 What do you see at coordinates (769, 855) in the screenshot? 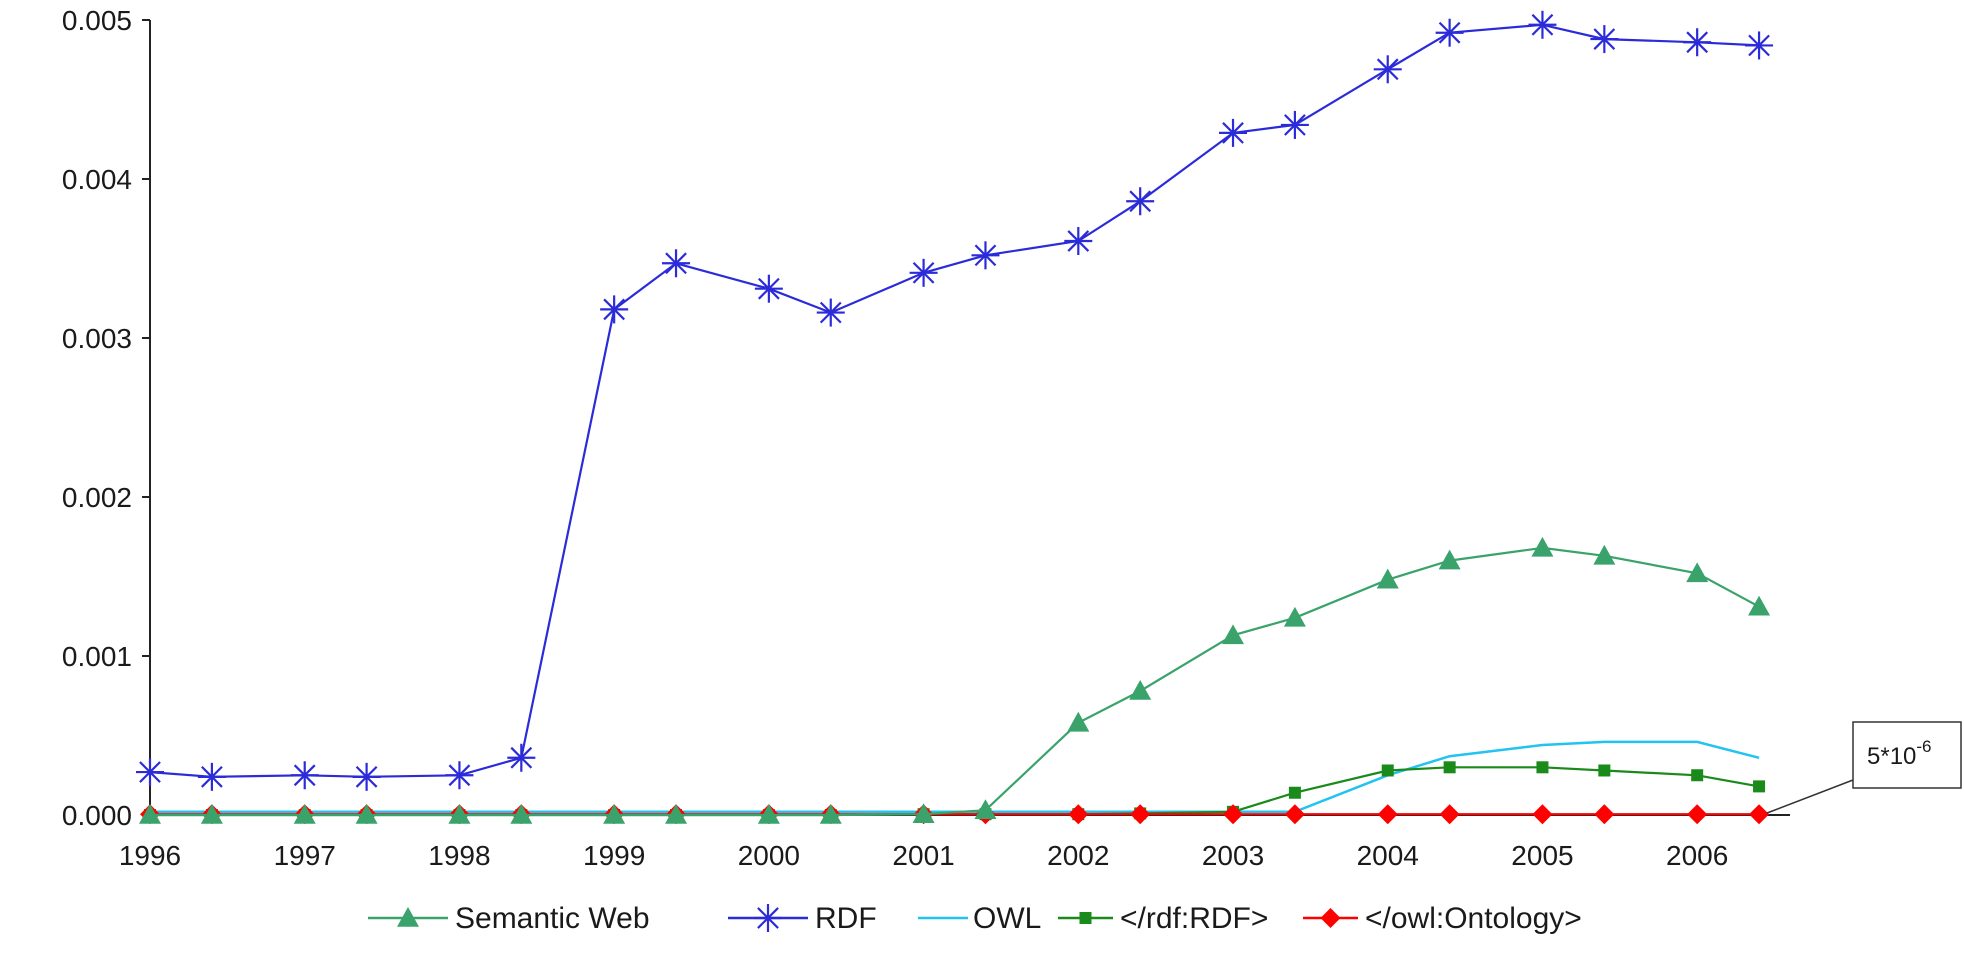
I see `x-tick-label: 2000` at bounding box center [769, 855].